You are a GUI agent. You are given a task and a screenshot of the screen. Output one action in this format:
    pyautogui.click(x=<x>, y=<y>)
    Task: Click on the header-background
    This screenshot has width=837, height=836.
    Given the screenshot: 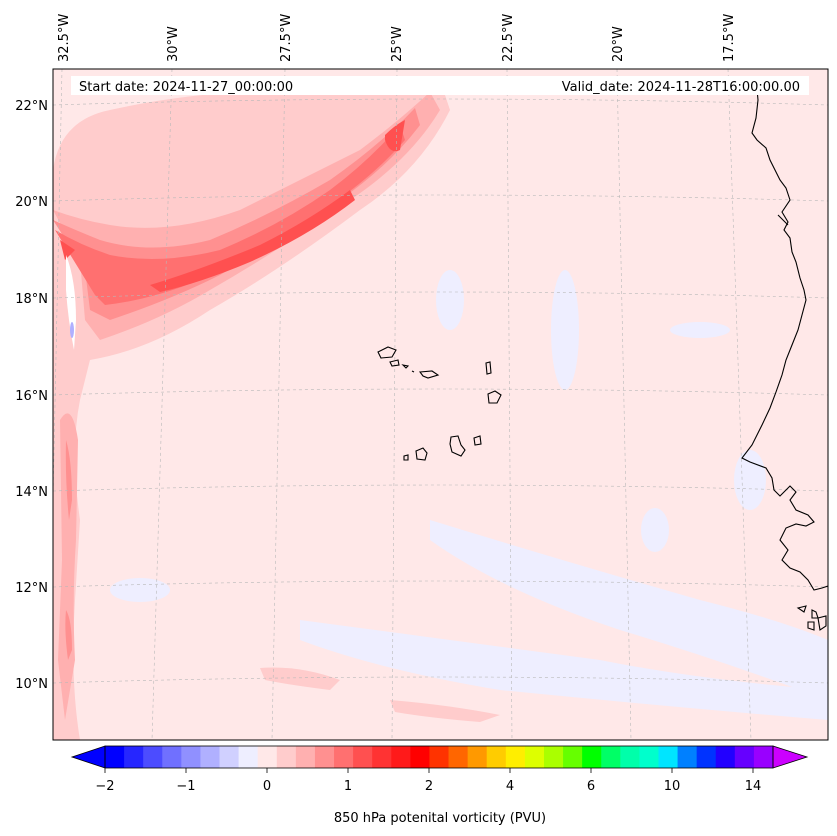 What is the action you would take?
    pyautogui.click(x=440, y=85)
    